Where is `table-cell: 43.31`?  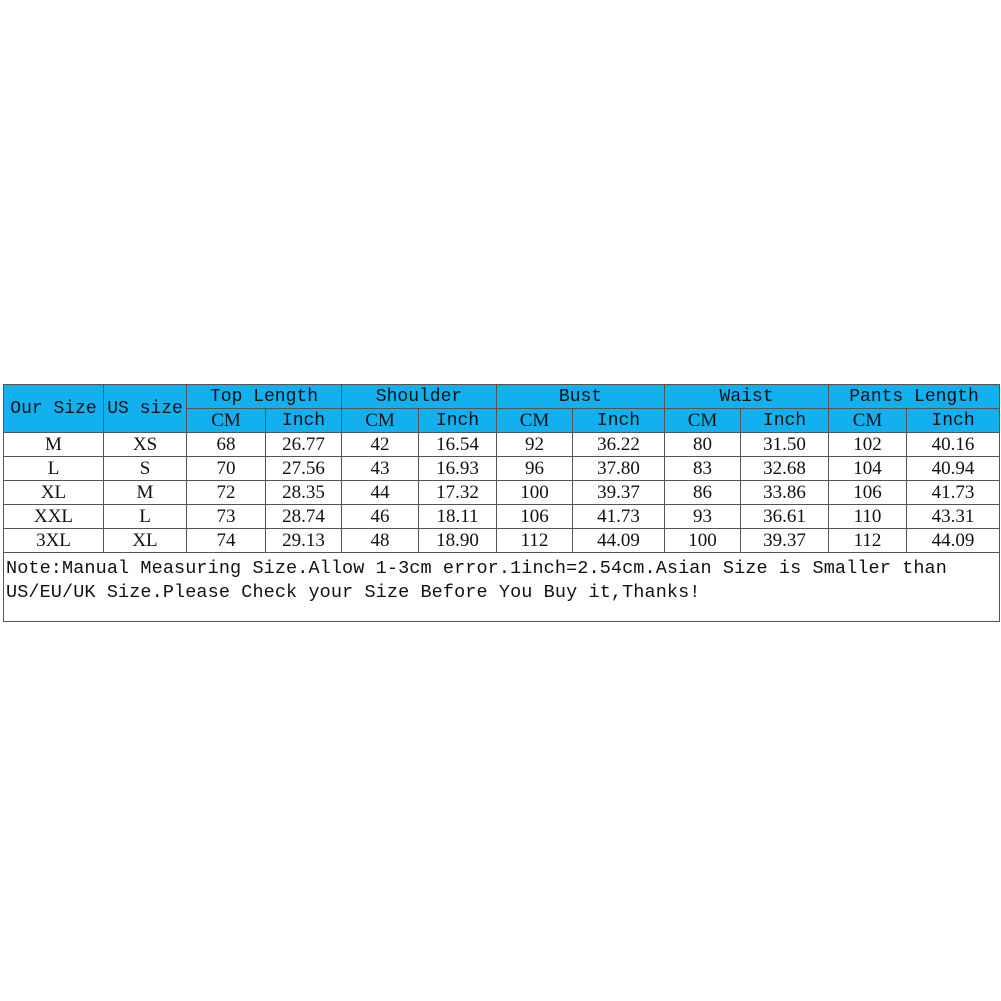 table-cell: 43.31 is located at coordinates (953, 516).